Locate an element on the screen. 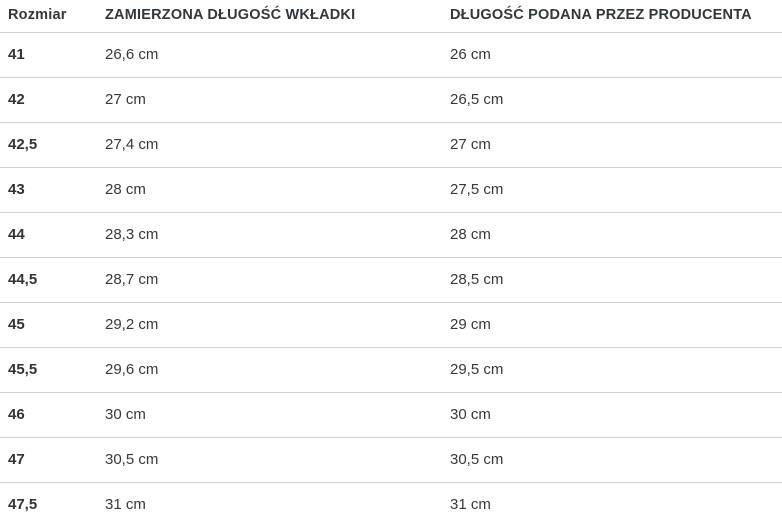 The image size is (782, 521). size-cell: 42 is located at coordinates (48, 100).